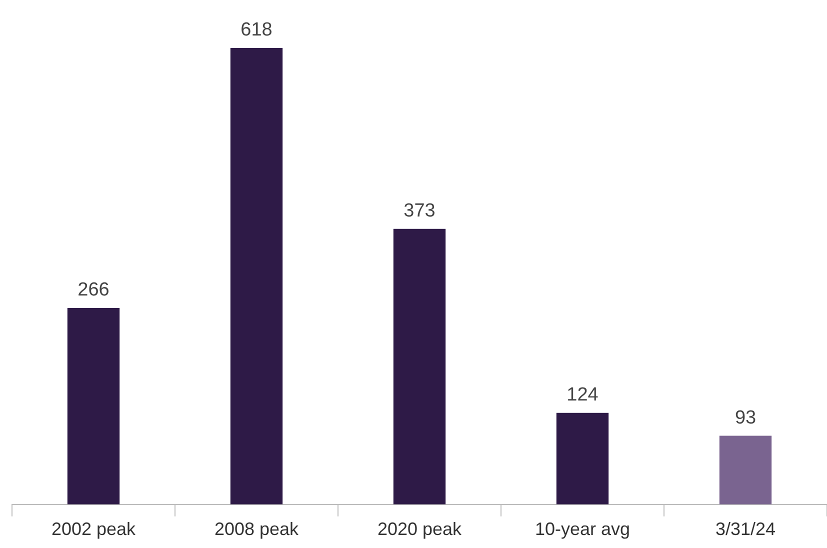 This screenshot has height=548, width=827. I want to click on data-label: 618, so click(256, 30).